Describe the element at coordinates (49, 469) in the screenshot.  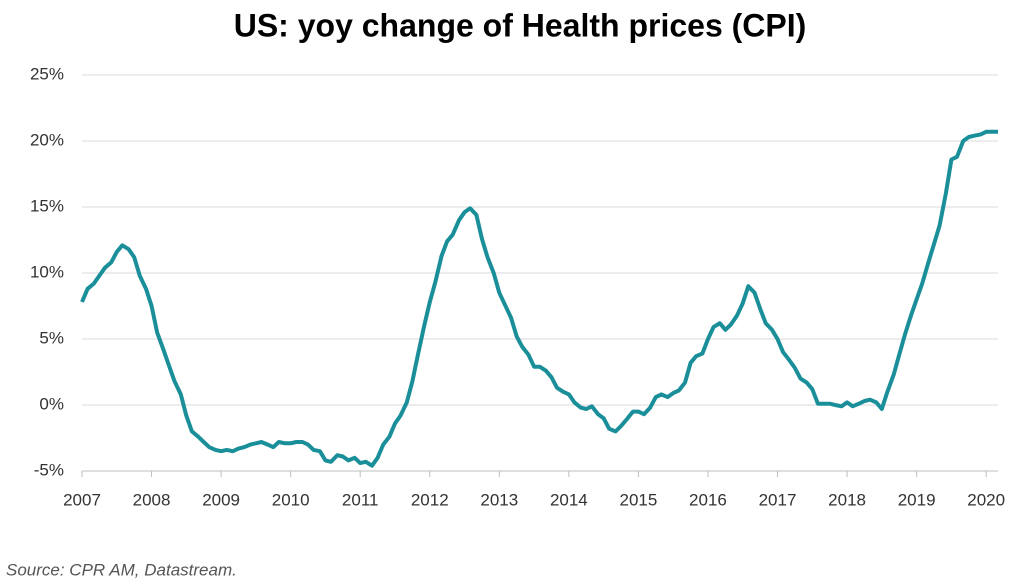
I see `y-tick-label: -5%` at that location.